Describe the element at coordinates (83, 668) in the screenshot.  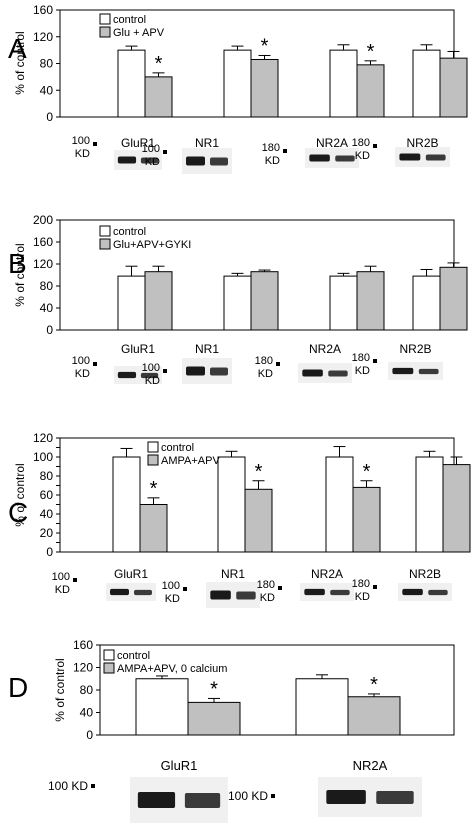
I see `y-tick-label: 120` at that location.